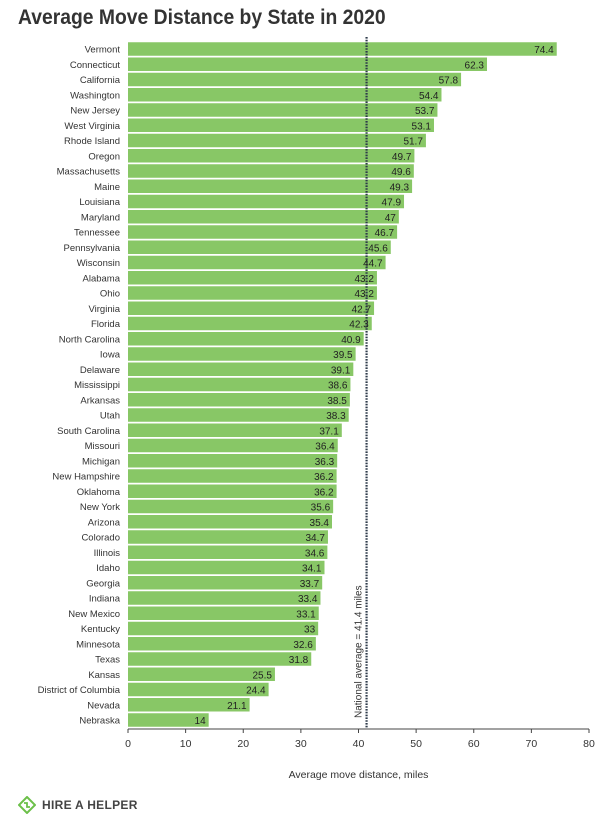 The image size is (611, 829). I want to click on category-label: Kentucky, so click(100, 629).